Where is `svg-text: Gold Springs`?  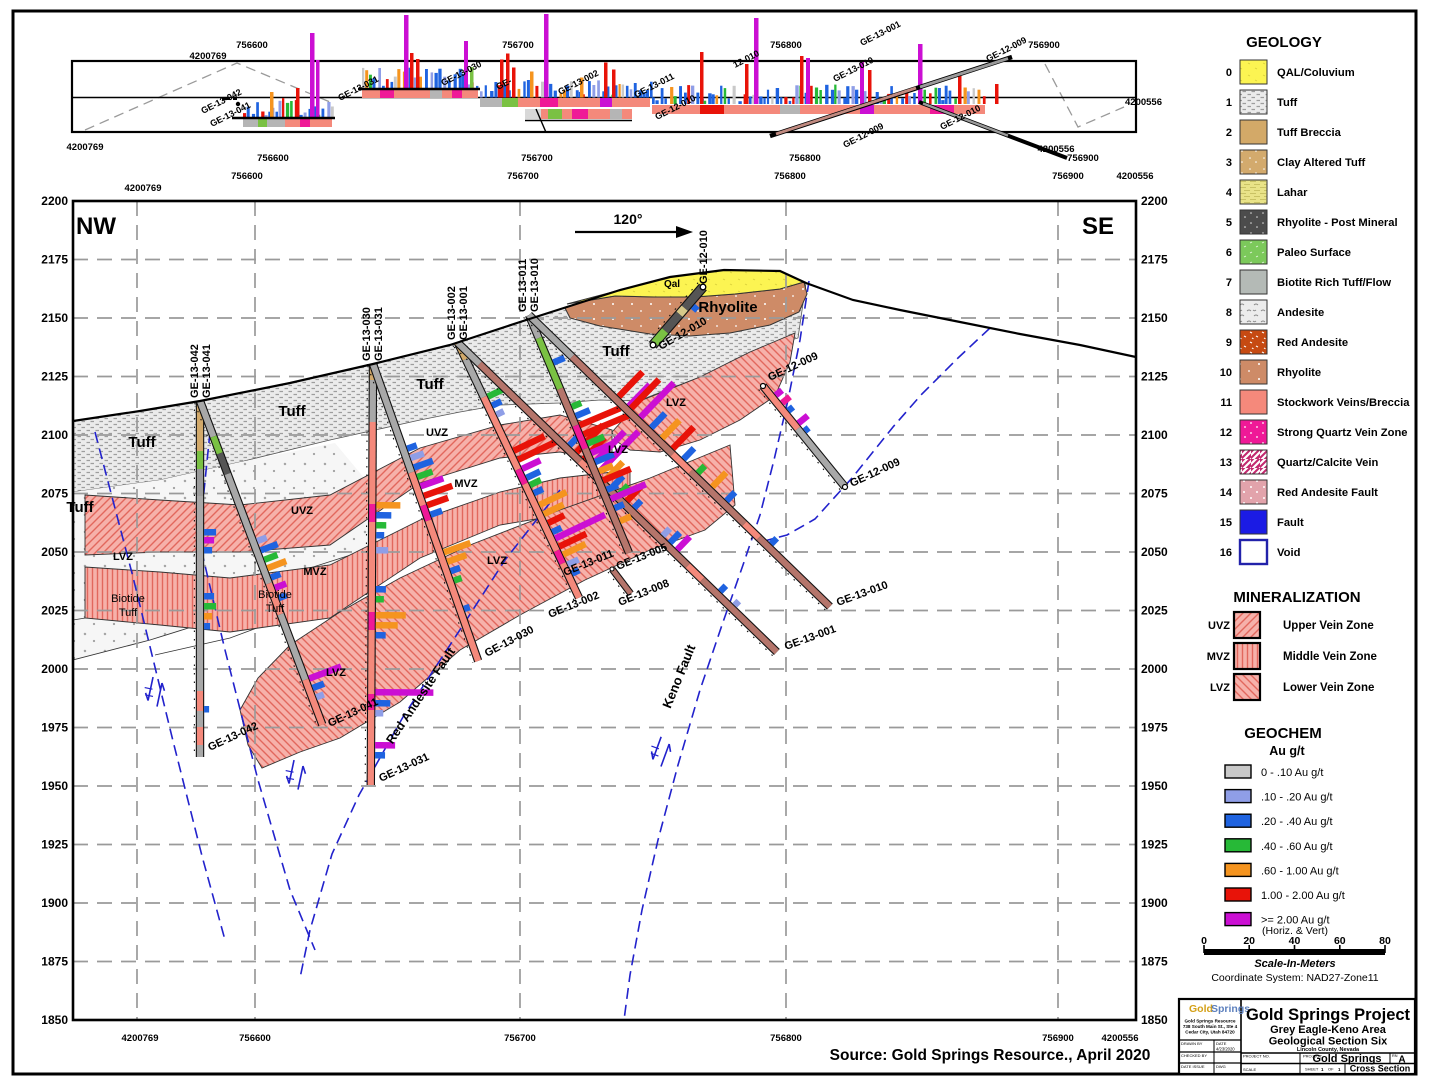 svg-text: Gold Springs is located at coordinates (1346, 1059).